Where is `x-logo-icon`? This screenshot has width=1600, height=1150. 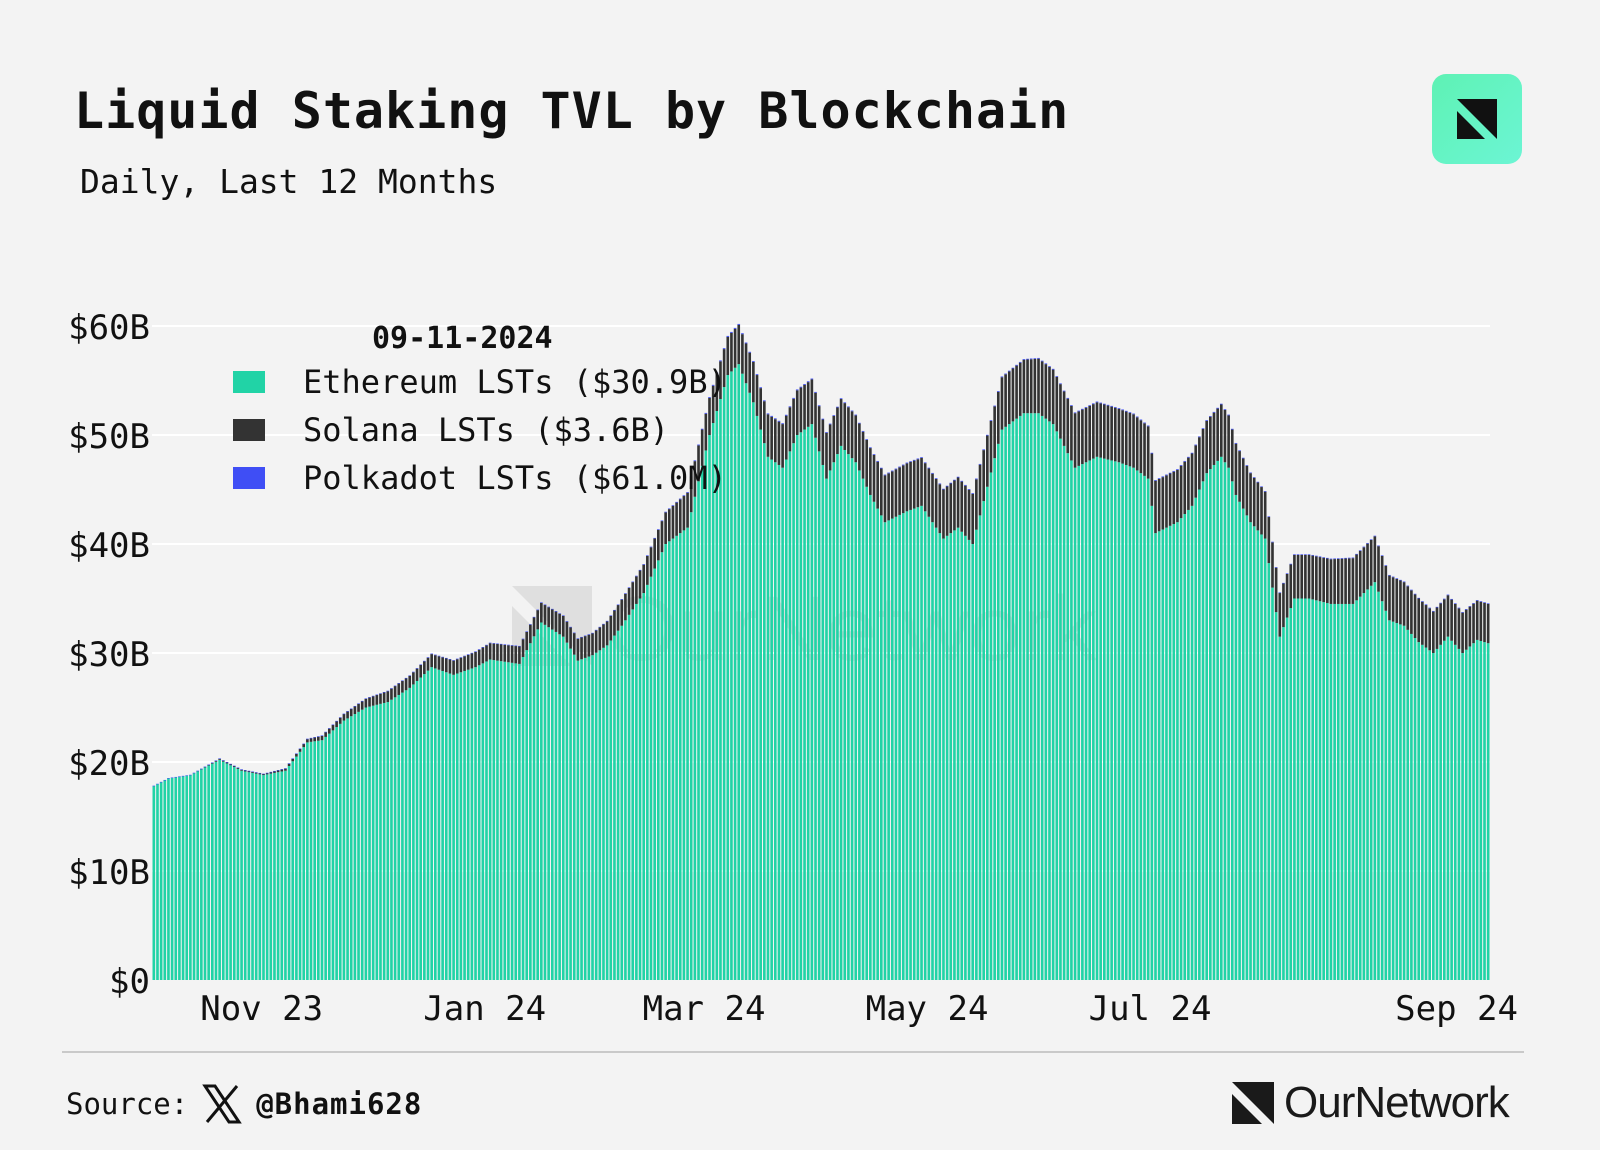 x-logo-icon is located at coordinates (222, 1104).